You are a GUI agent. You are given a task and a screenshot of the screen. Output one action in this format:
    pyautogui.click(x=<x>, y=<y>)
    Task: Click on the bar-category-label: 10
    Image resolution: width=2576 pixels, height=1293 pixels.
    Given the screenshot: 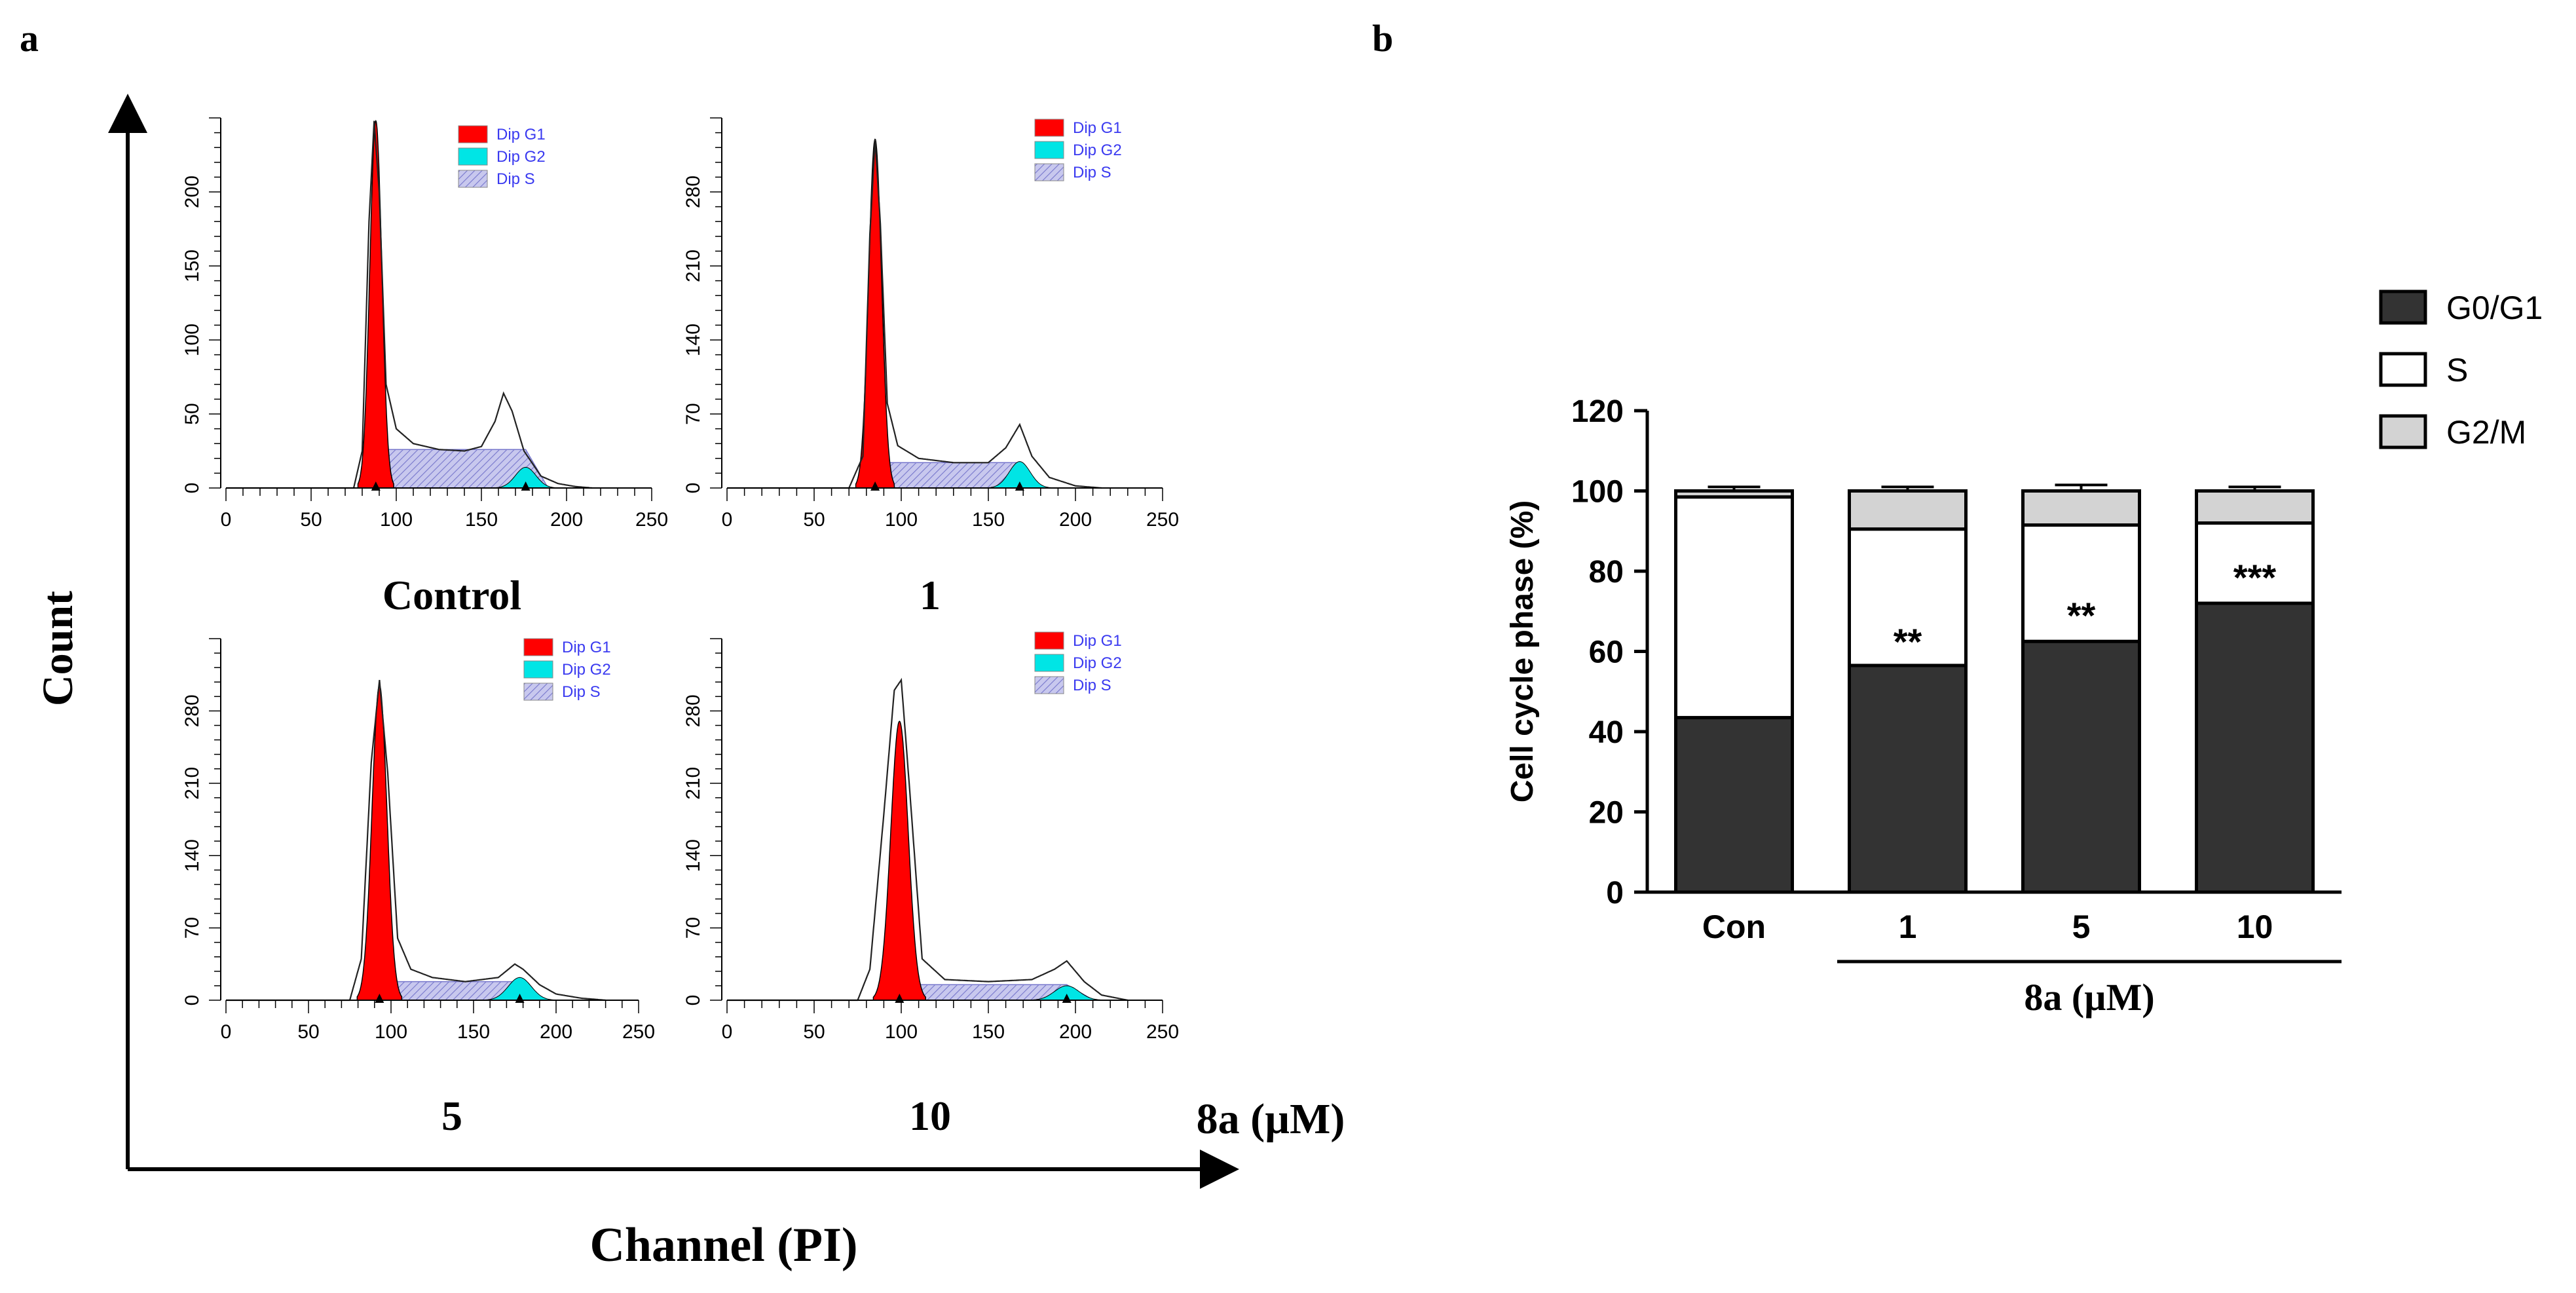 What is the action you would take?
    pyautogui.click(x=2255, y=927)
    